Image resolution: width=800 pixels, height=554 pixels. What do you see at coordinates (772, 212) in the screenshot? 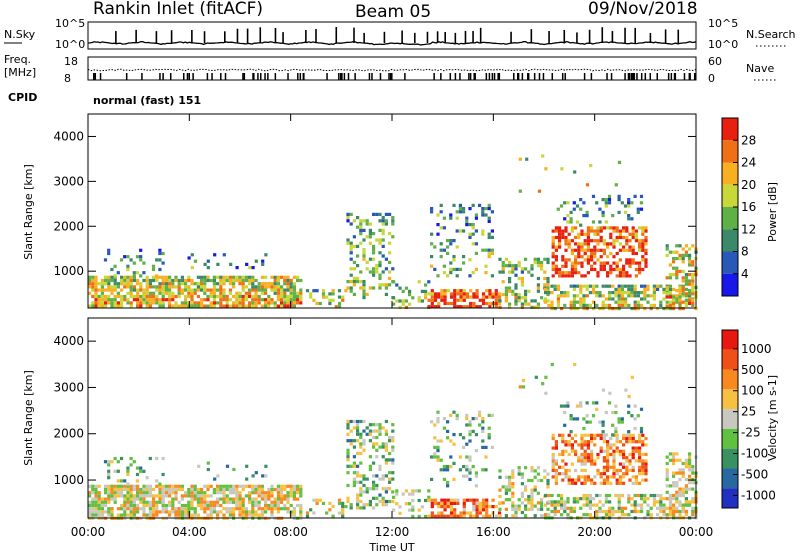
I see `power-colorbar-label: Power [dB]` at bounding box center [772, 212].